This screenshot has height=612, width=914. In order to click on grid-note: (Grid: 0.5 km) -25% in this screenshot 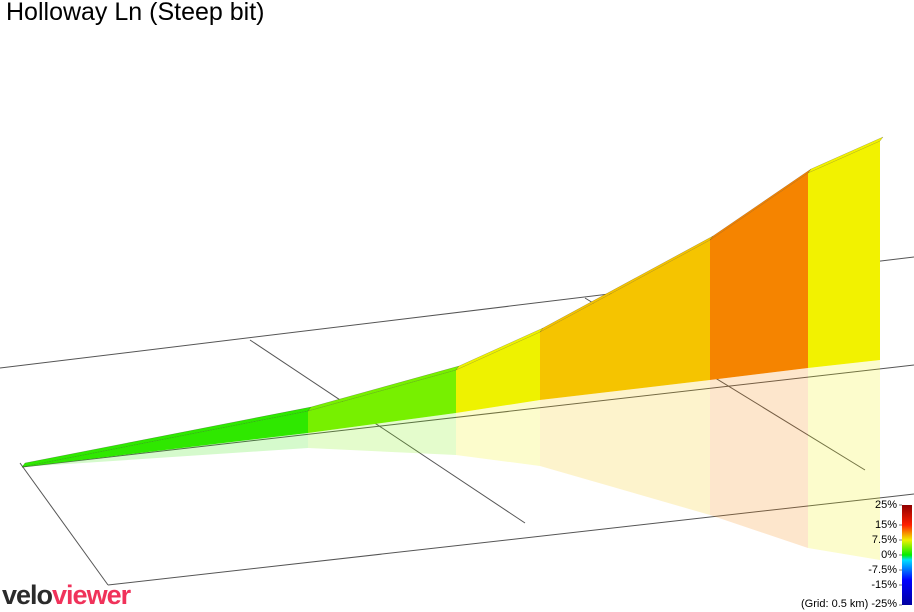, I will do `click(849, 604)`.